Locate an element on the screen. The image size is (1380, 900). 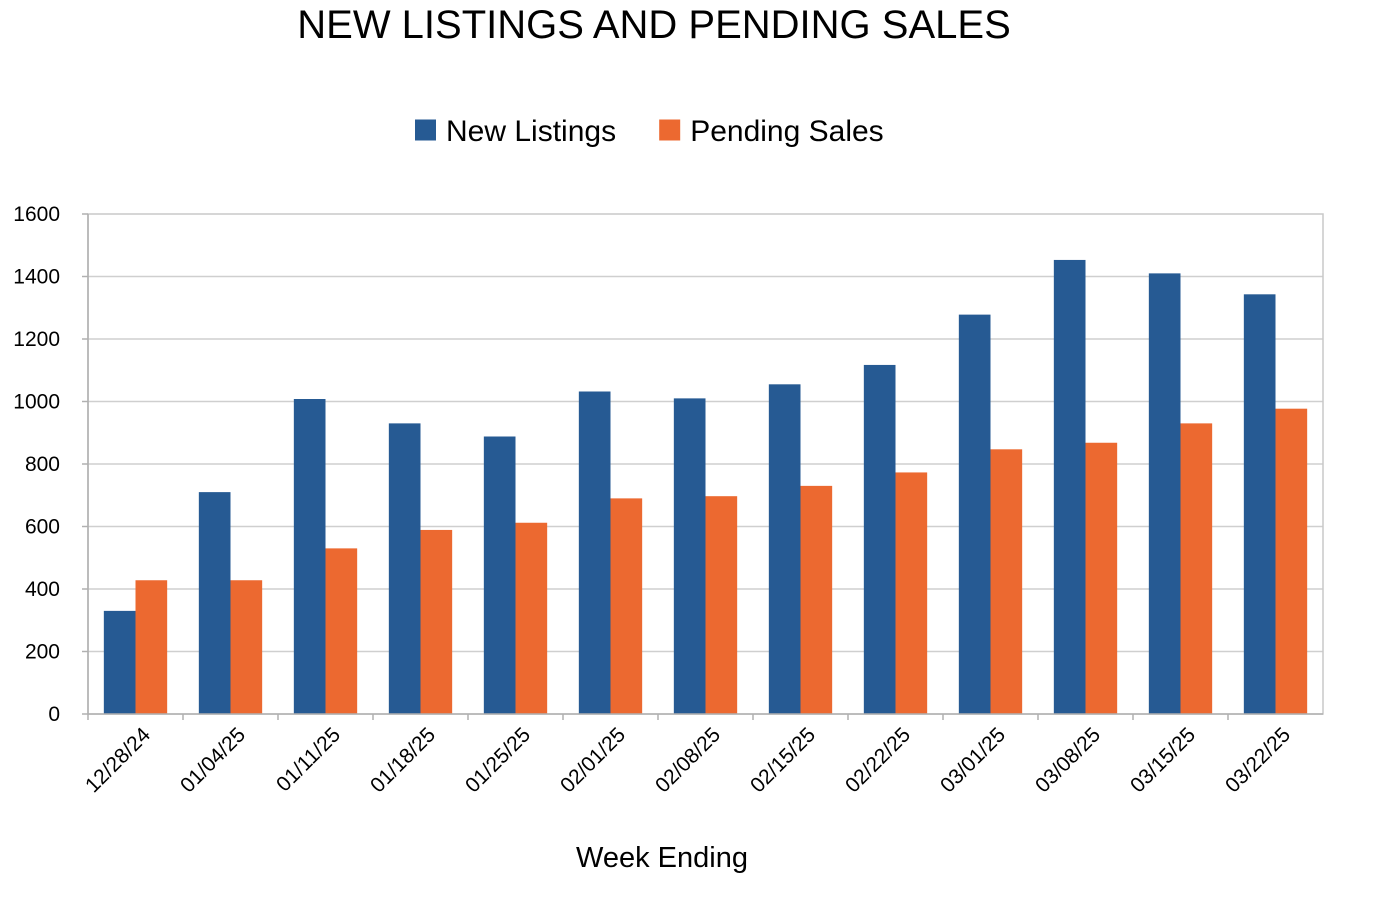
legend-swatch-new-listings is located at coordinates (425, 130).